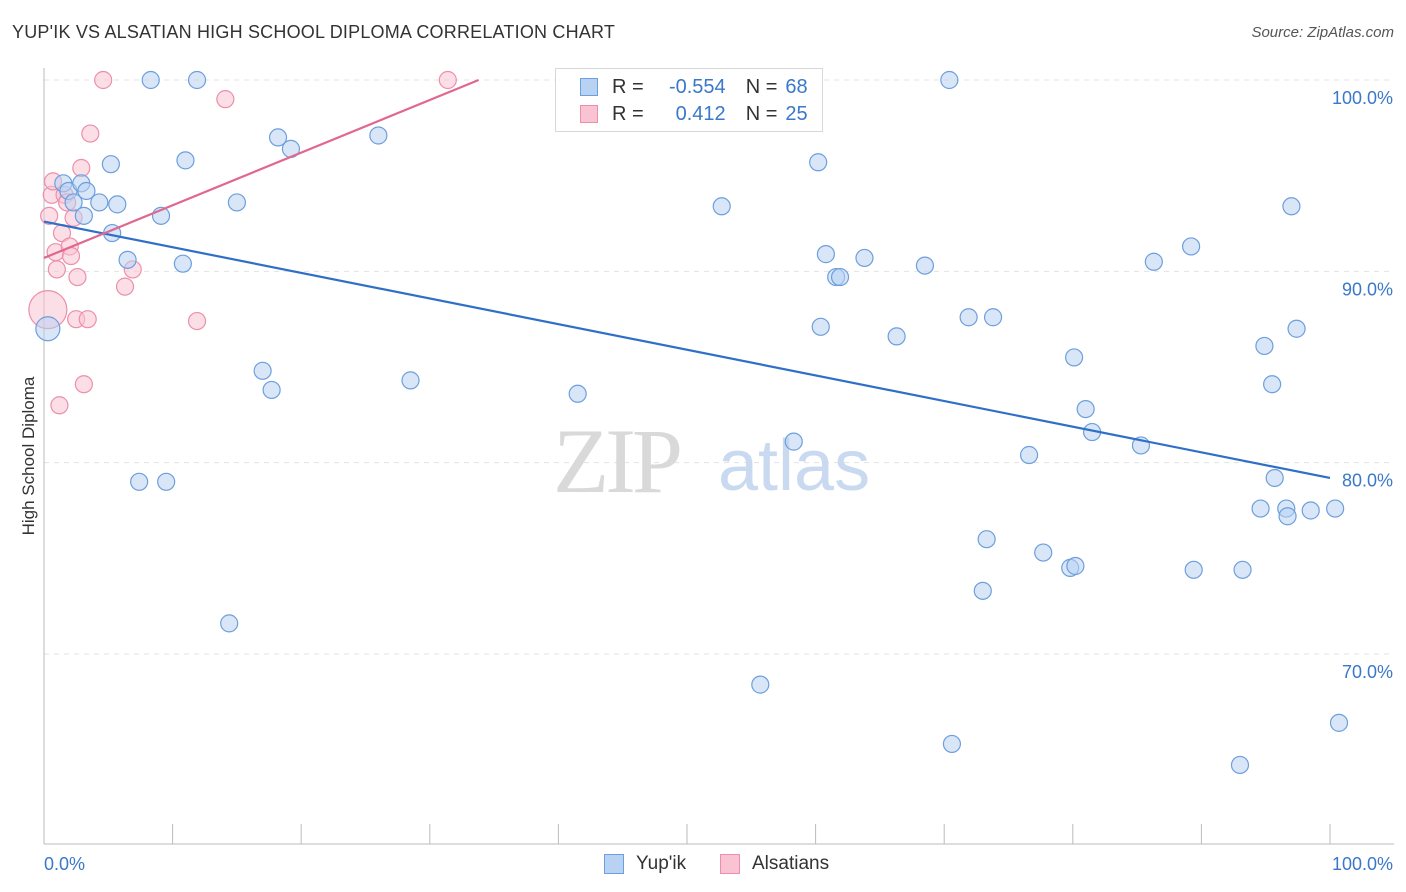  What do you see at coordinates (589, 87) in the screenshot?
I see `yupik-swatch` at bounding box center [589, 87].